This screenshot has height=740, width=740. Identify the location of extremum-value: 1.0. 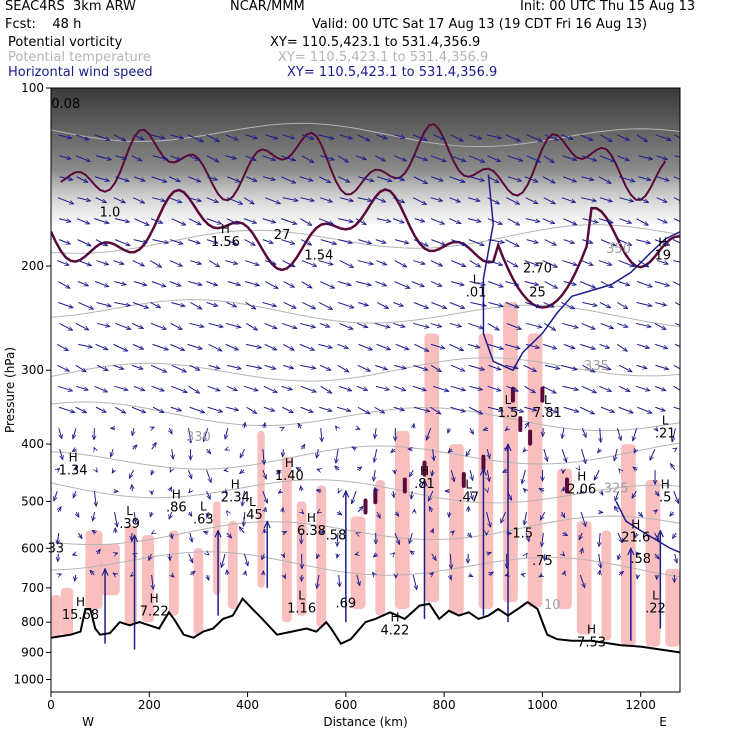
(110, 213).